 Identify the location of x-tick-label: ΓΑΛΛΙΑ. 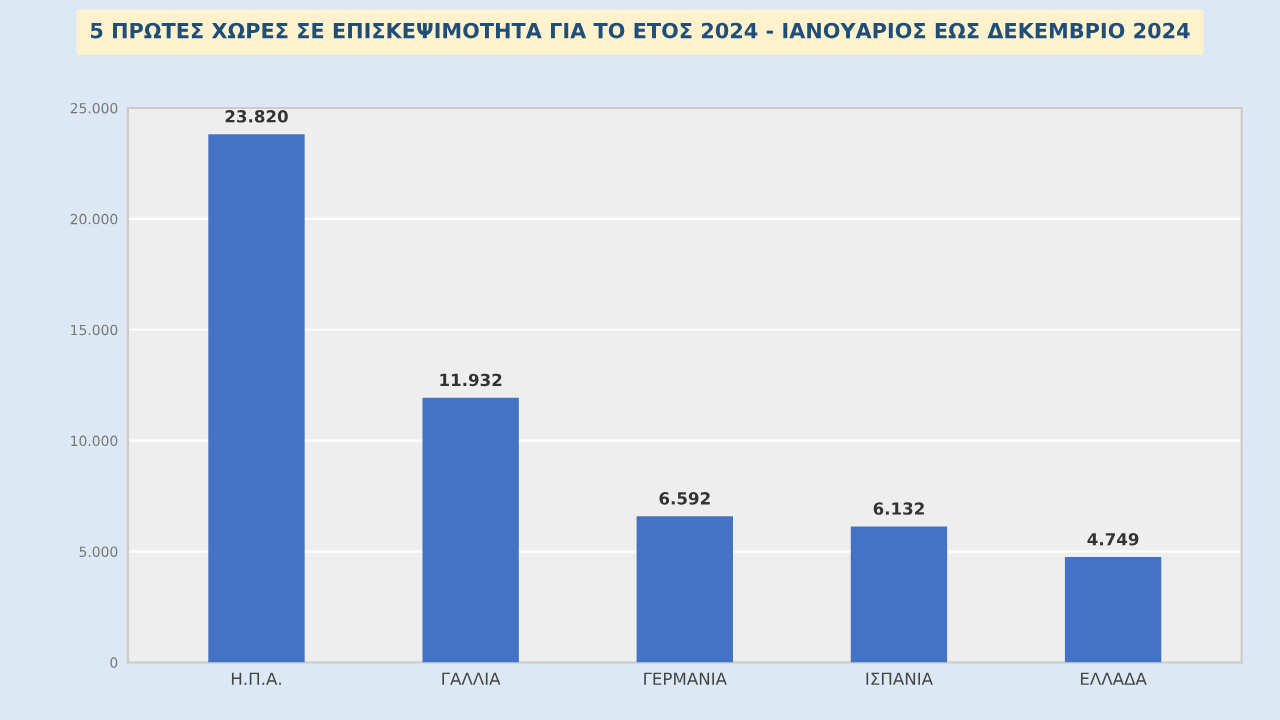
(471, 678).